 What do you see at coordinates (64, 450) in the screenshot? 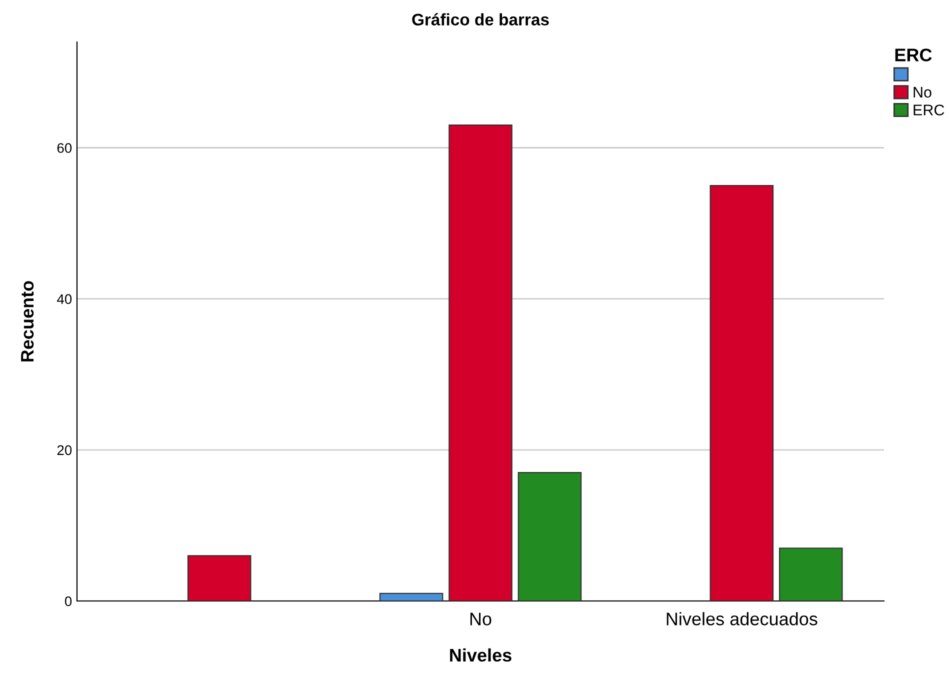
I see `y-tick-label: 20` at bounding box center [64, 450].